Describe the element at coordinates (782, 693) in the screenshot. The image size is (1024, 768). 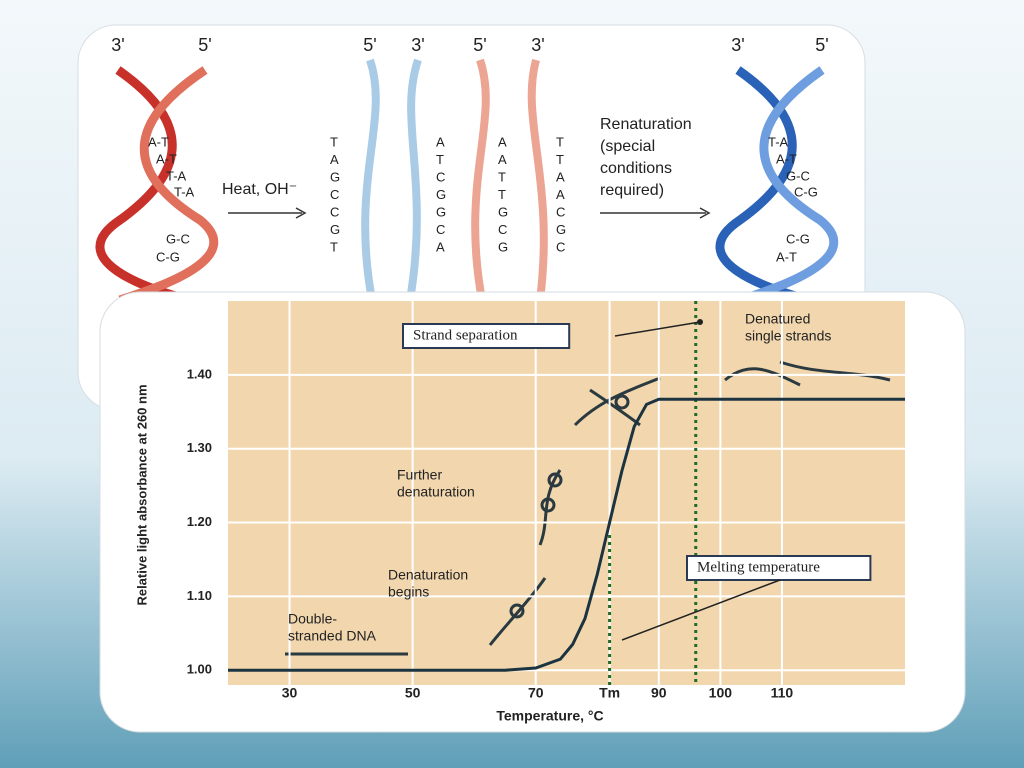
I see `x-tick-label: 110` at that location.